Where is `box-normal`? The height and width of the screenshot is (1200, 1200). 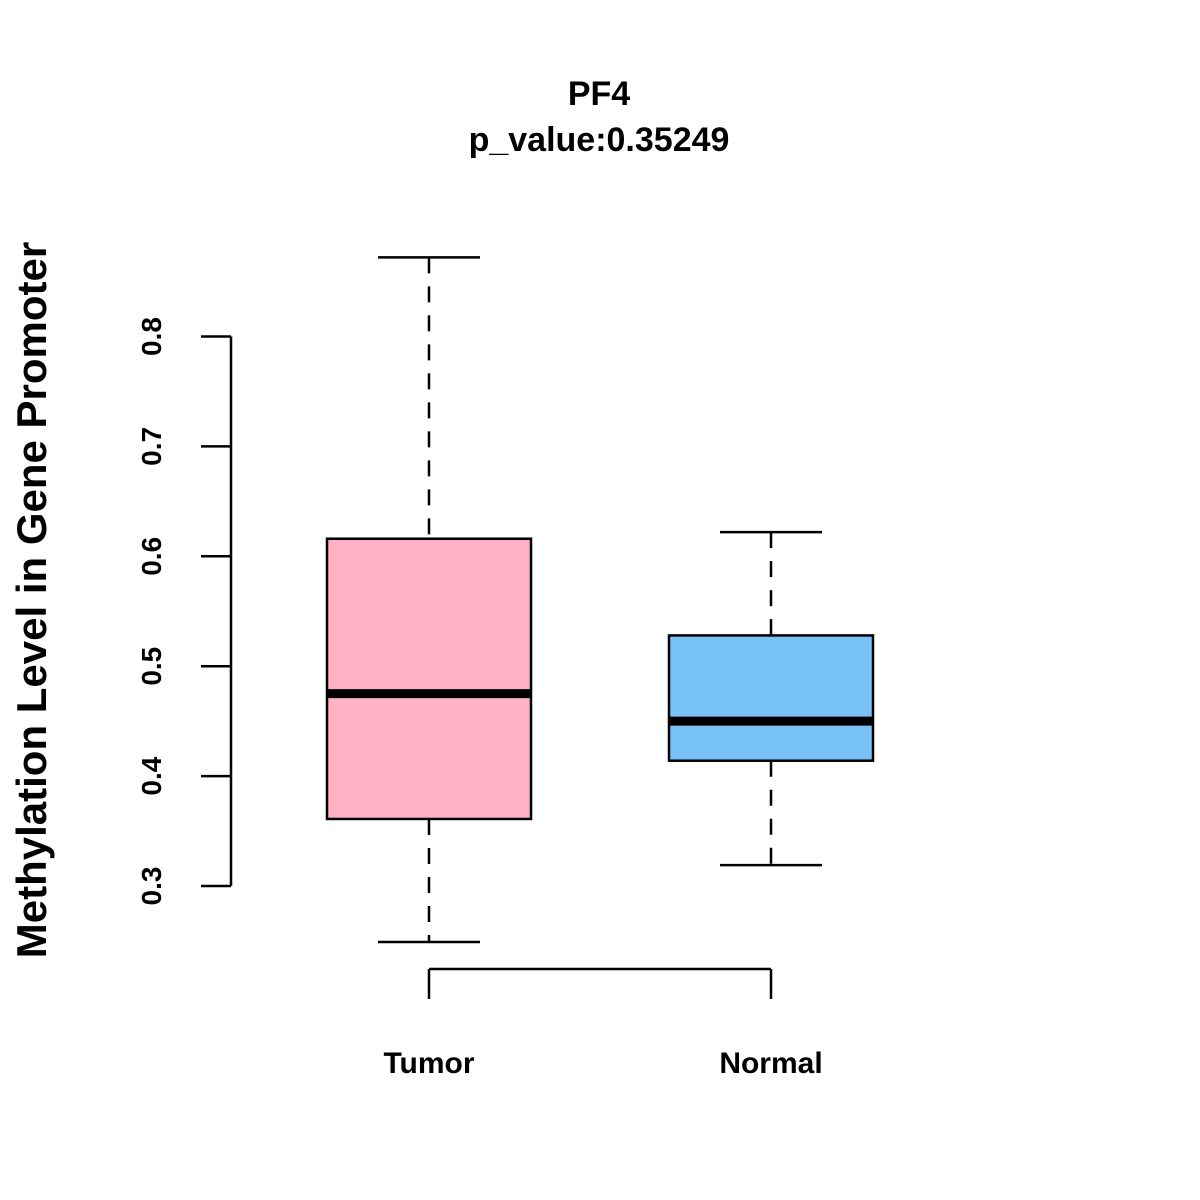
box-normal is located at coordinates (771, 698).